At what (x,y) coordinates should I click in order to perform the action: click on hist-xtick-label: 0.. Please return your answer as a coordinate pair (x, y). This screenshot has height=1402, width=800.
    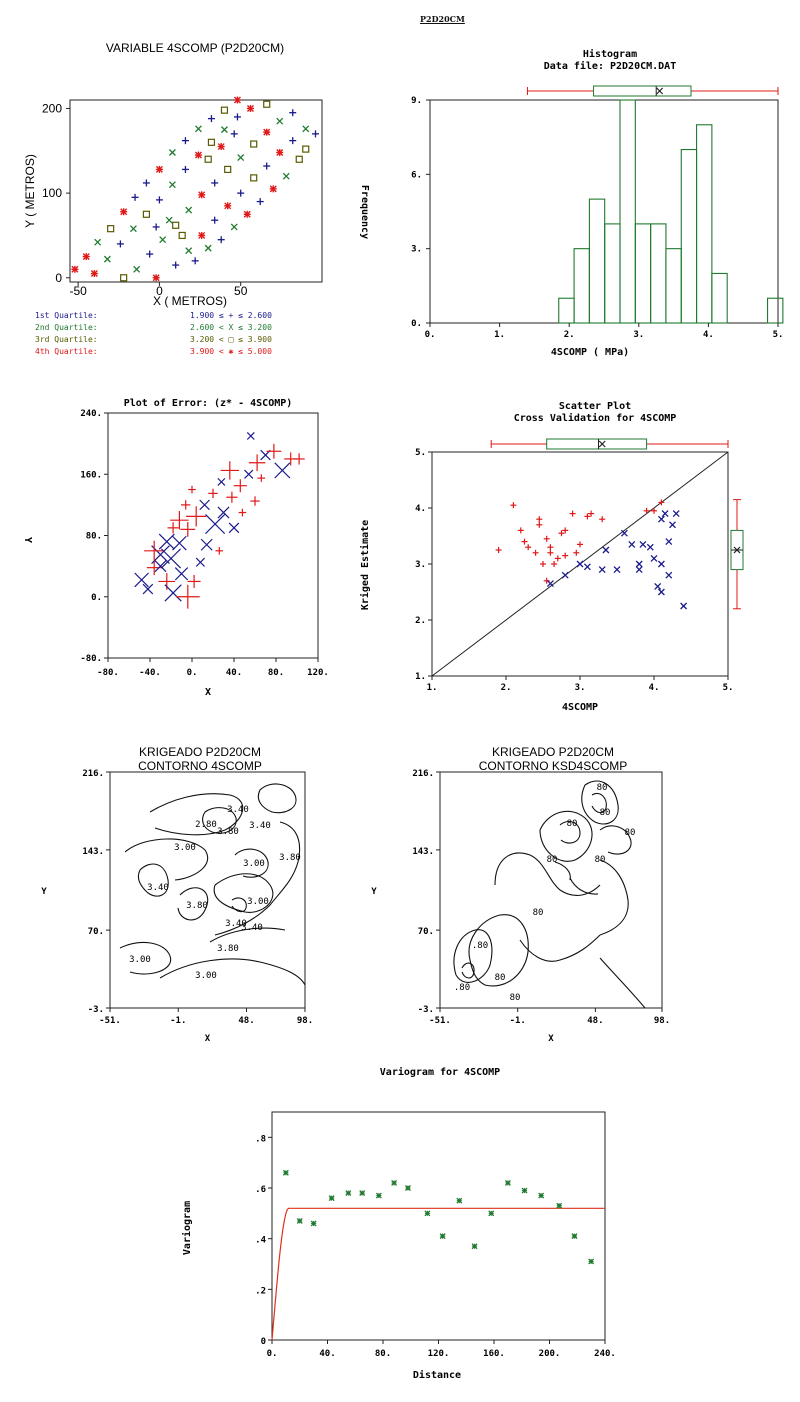
    Looking at the image, I should click on (430, 335).